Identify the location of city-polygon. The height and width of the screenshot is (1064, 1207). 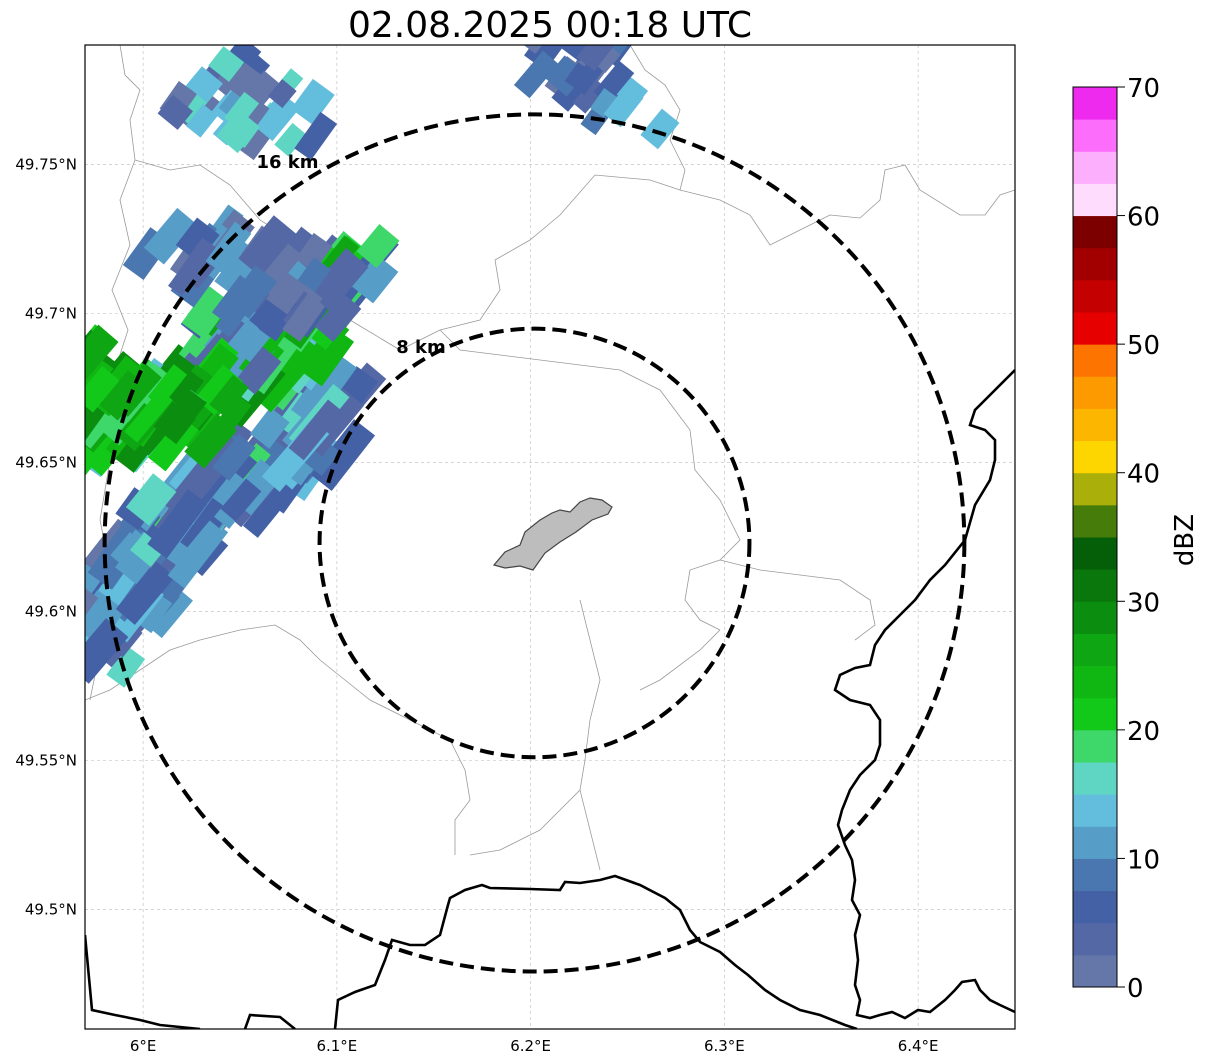
(552, 534).